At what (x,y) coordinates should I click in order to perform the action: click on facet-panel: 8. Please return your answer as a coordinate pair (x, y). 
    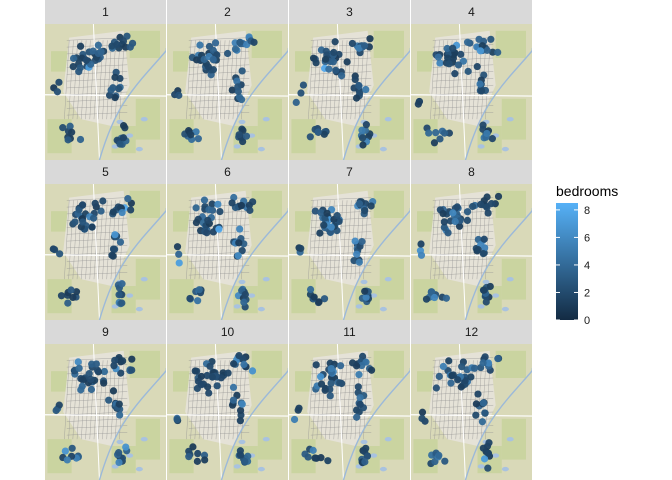
    Looking at the image, I should click on (471, 240).